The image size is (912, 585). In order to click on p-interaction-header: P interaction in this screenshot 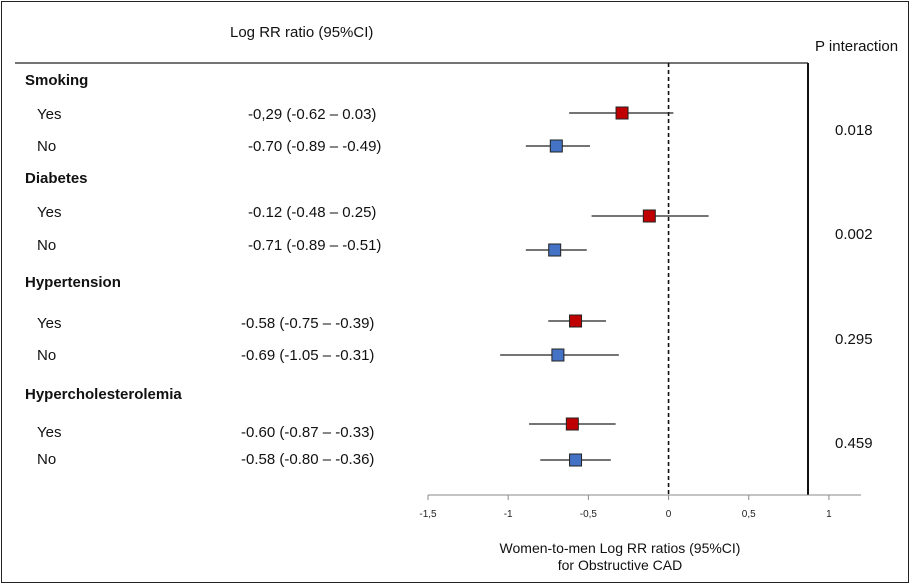, I will do `click(857, 46)`.